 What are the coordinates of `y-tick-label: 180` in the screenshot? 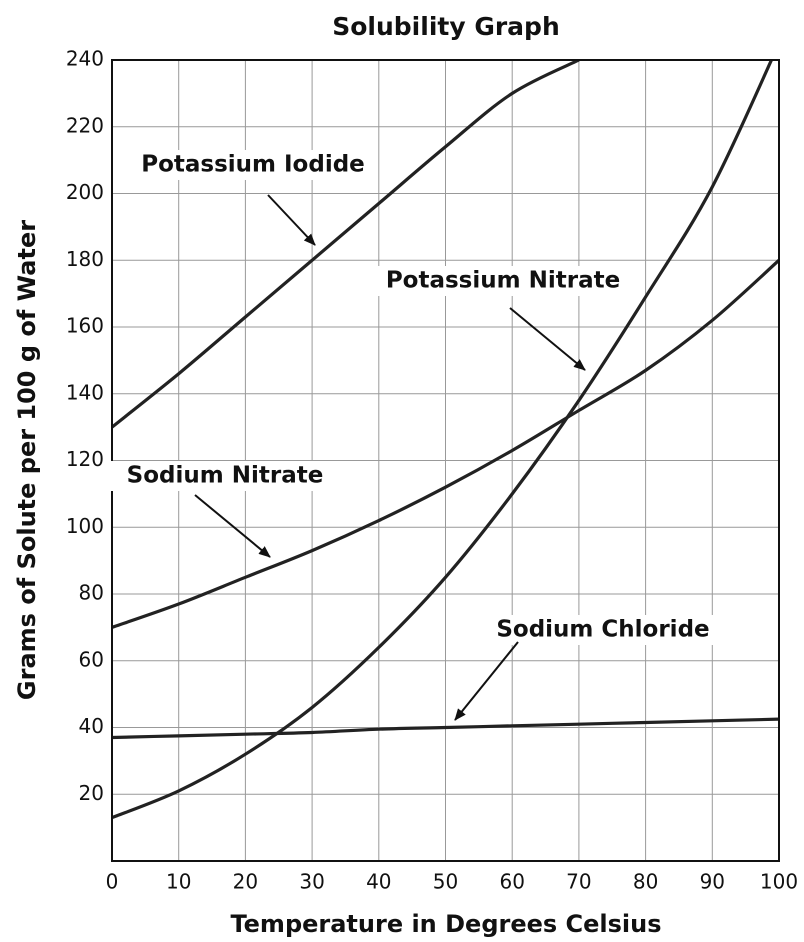 It's located at (85, 259).